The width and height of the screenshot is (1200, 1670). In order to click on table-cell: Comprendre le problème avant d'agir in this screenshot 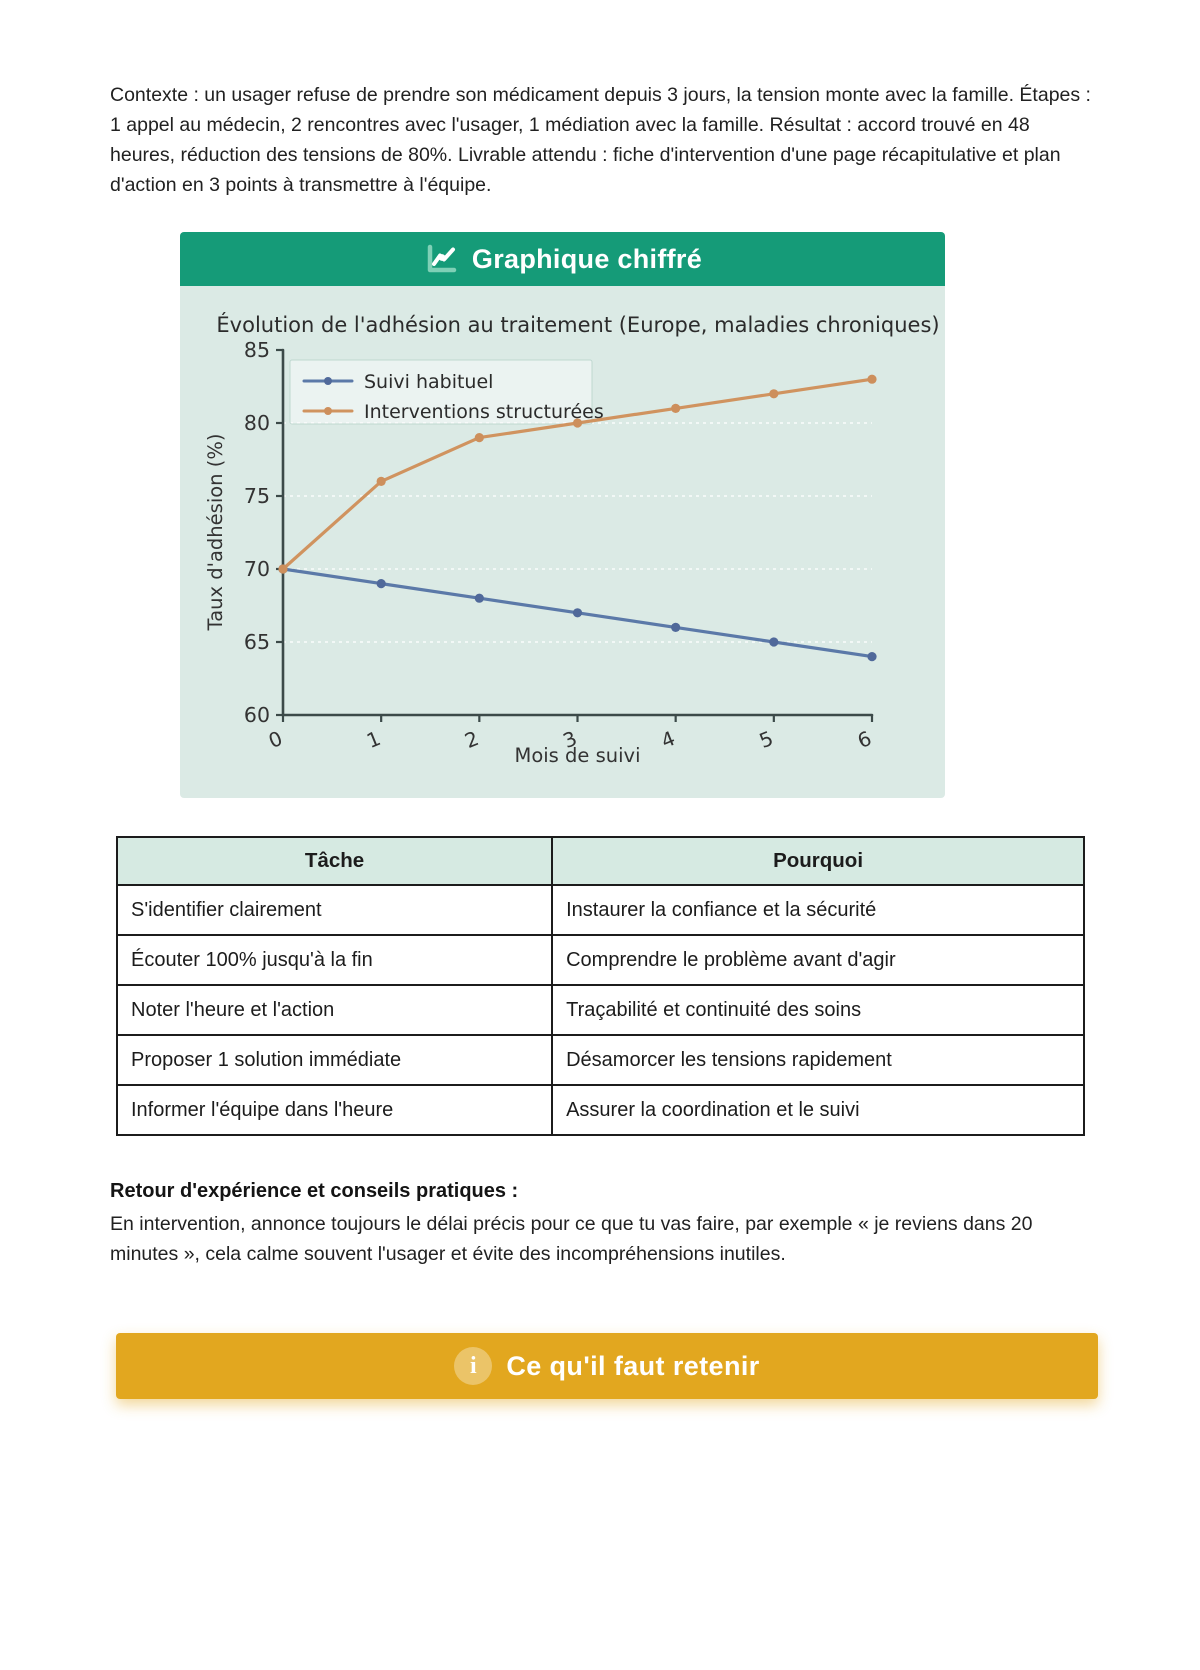, I will do `click(818, 960)`.